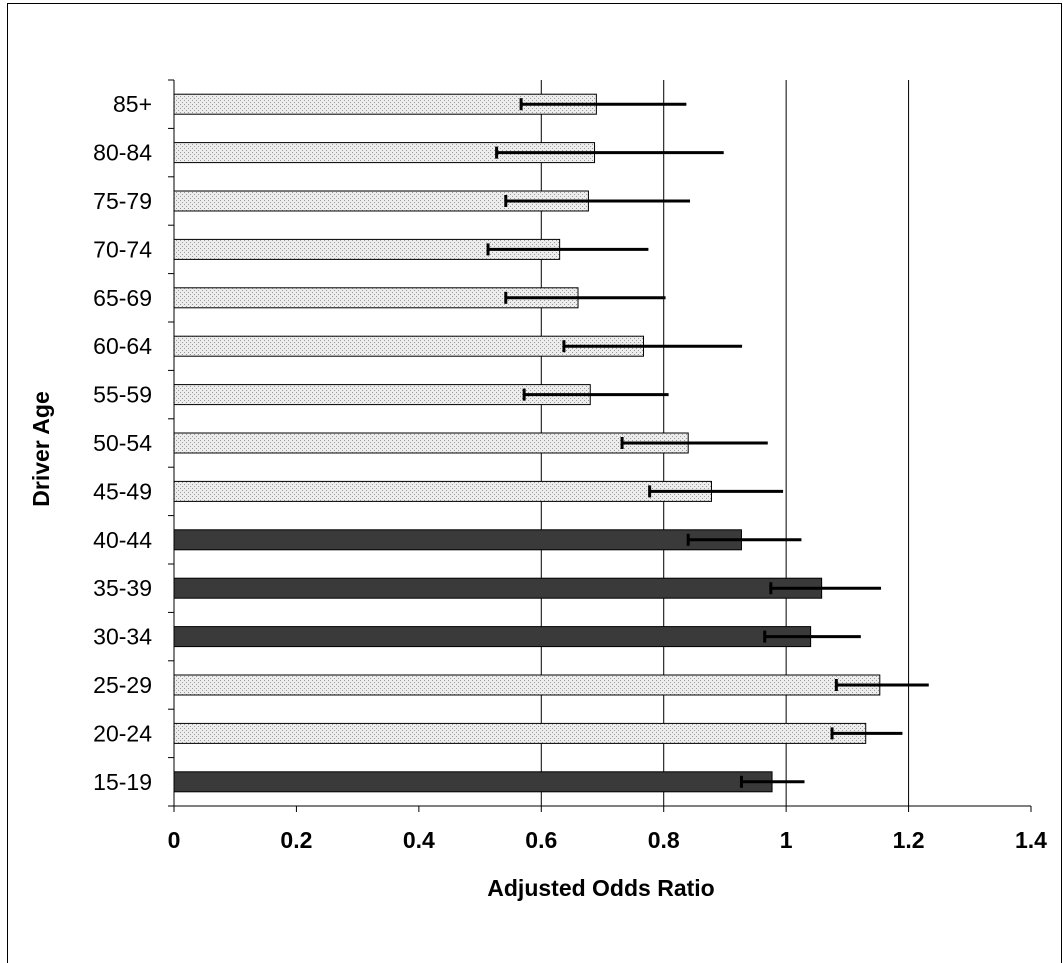  Describe the element at coordinates (122, 588) in the screenshot. I see `y-tick-label: 35-39` at that location.